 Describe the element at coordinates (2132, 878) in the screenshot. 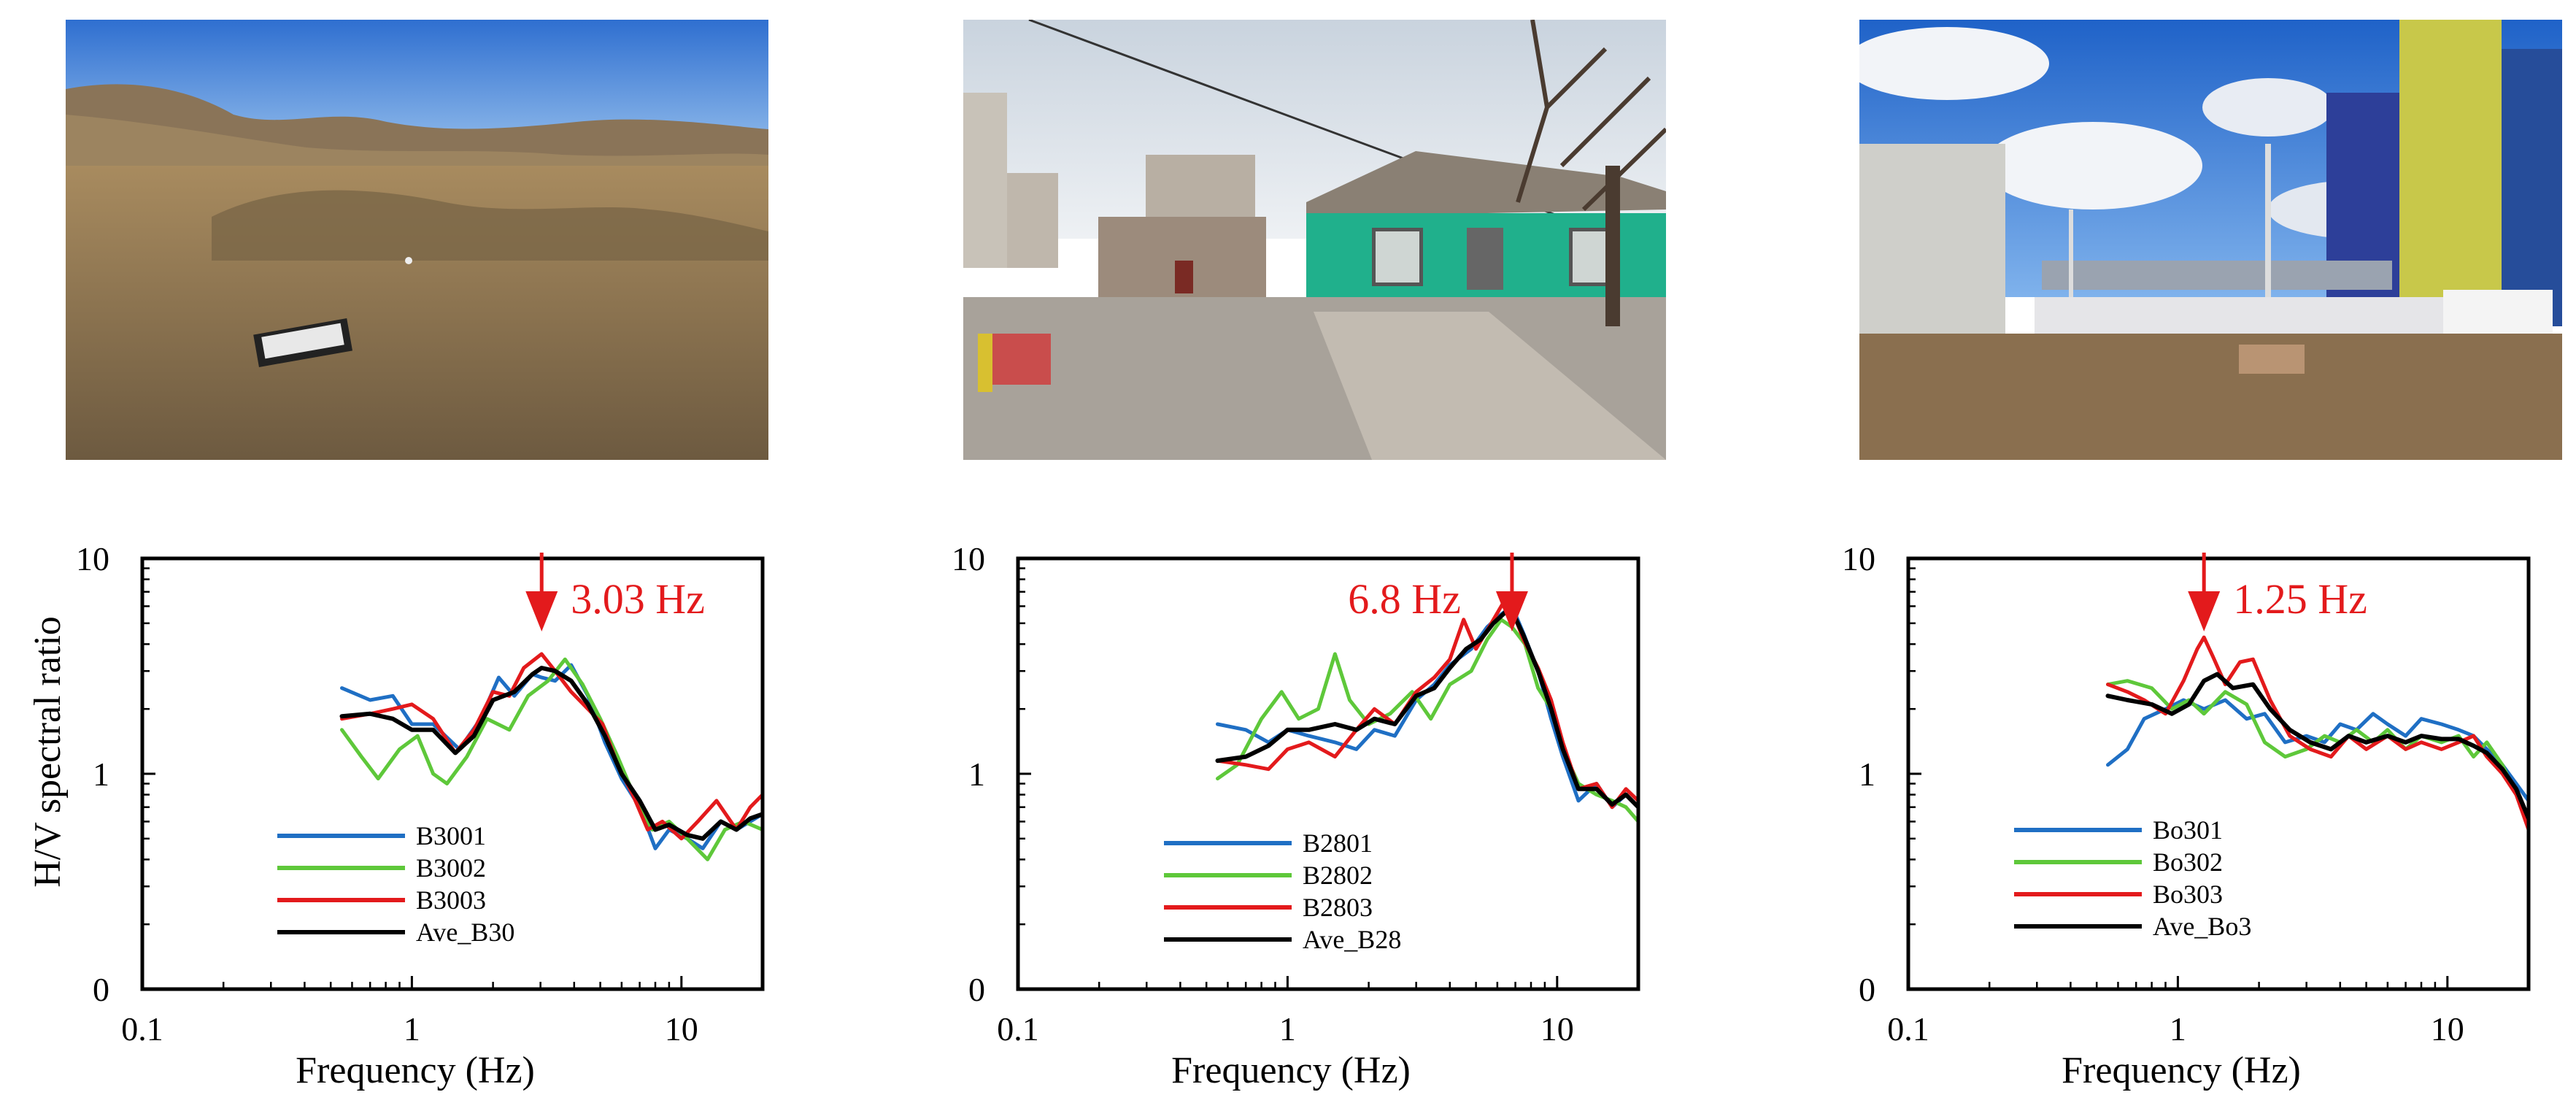

I see `legend: Bo301 Bo302 Bo303 Ave_Bo3` at that location.